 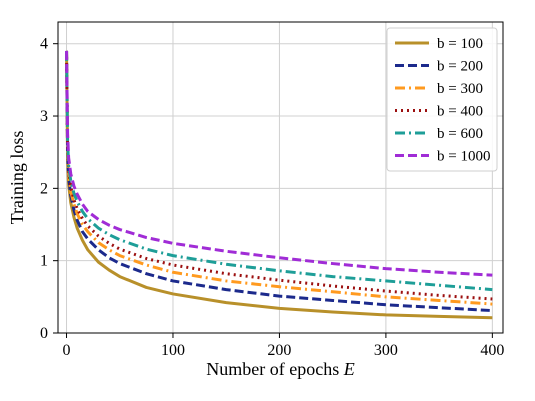 I want to click on legend-label-6: b = 1000, so click(x=463, y=157).